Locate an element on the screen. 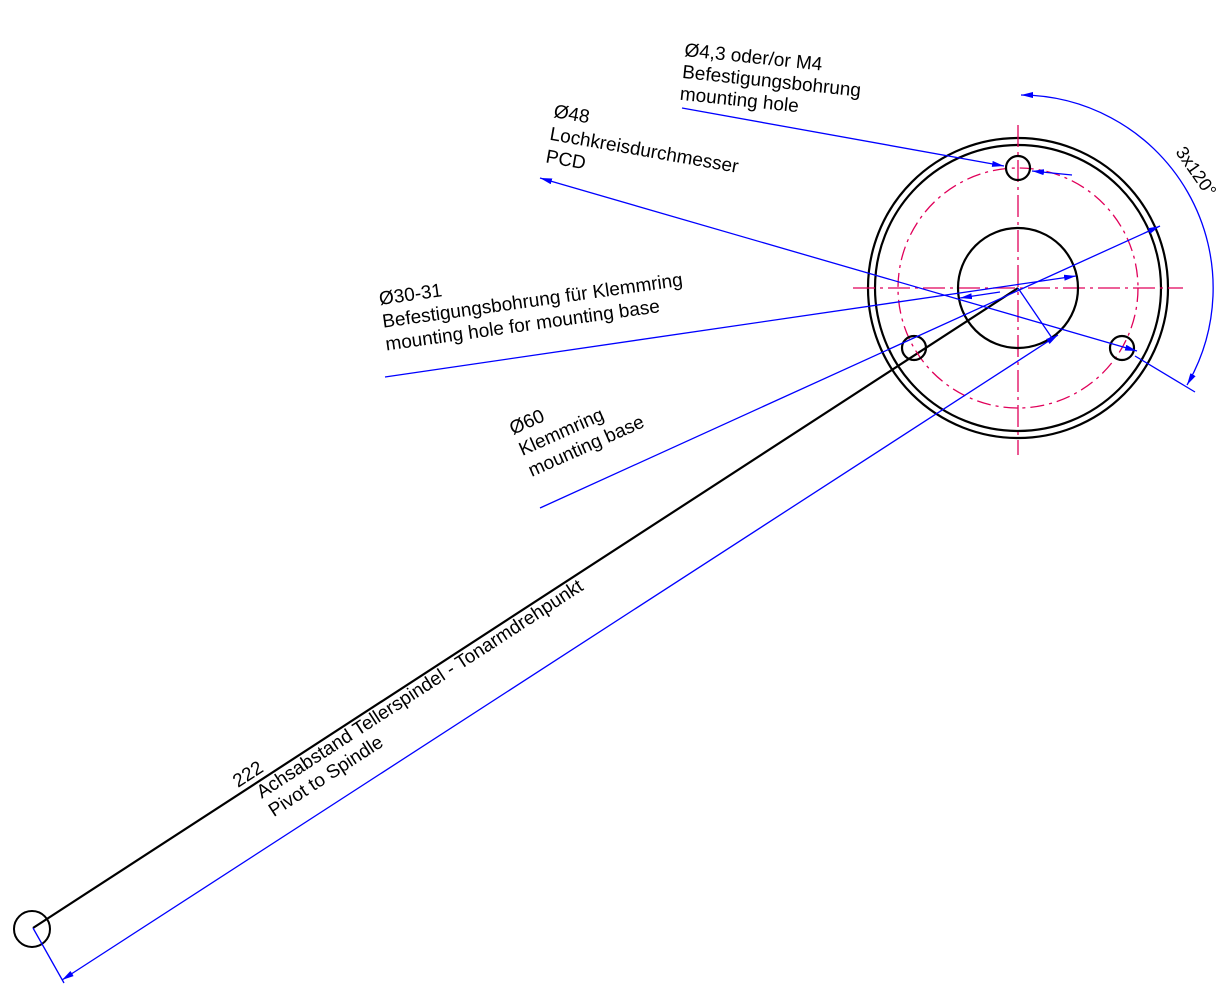 The image size is (1228, 988). angle-arc is located at coordinates (1117, 239).